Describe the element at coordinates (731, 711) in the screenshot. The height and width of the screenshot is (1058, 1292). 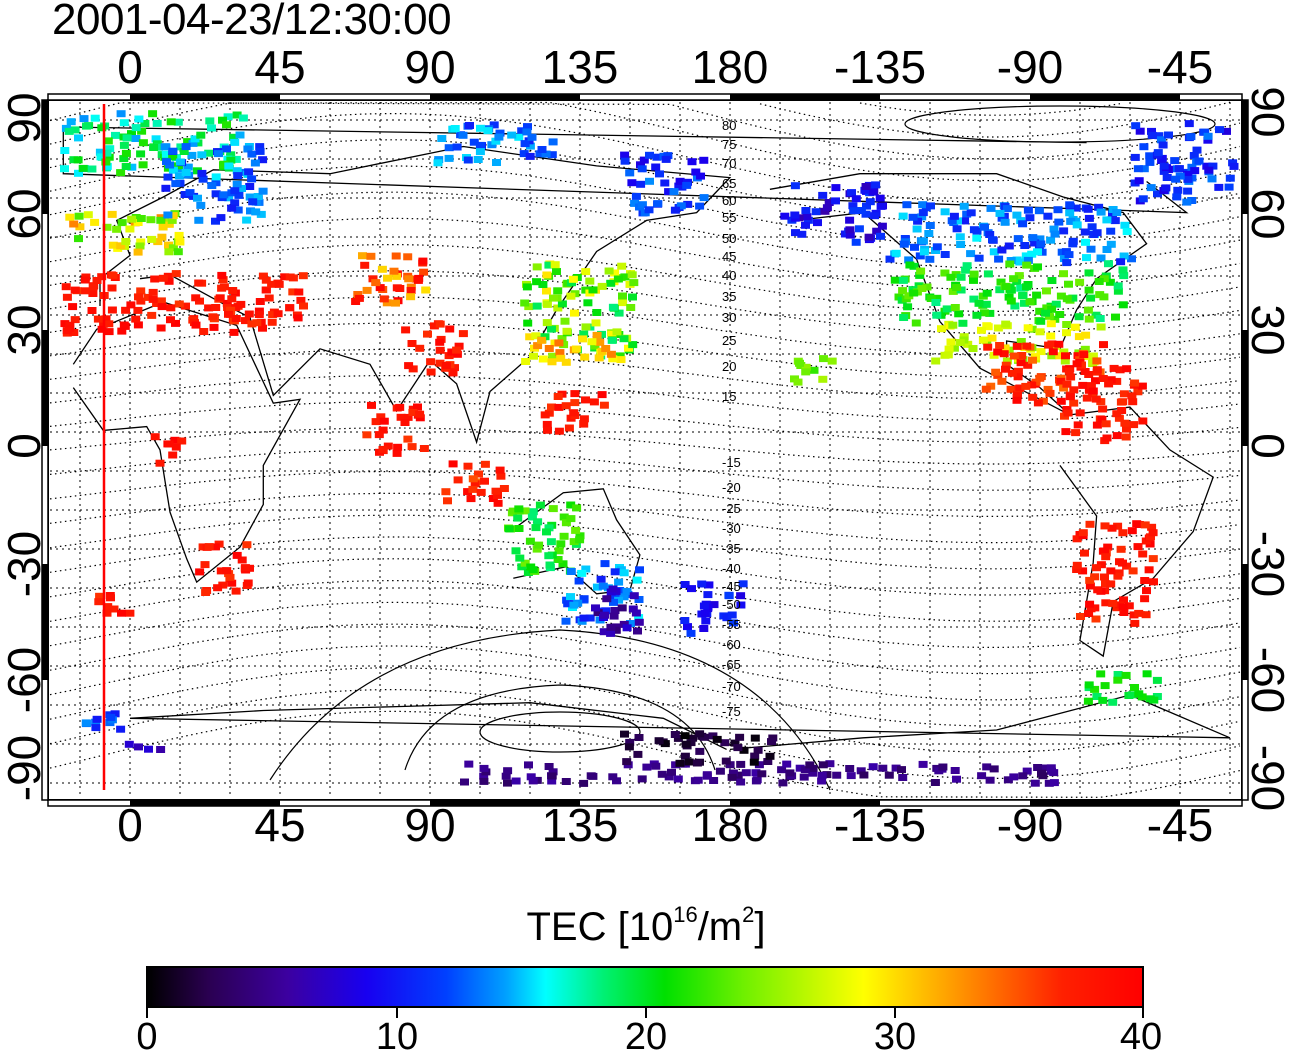
I see `contour-label: -75` at that location.